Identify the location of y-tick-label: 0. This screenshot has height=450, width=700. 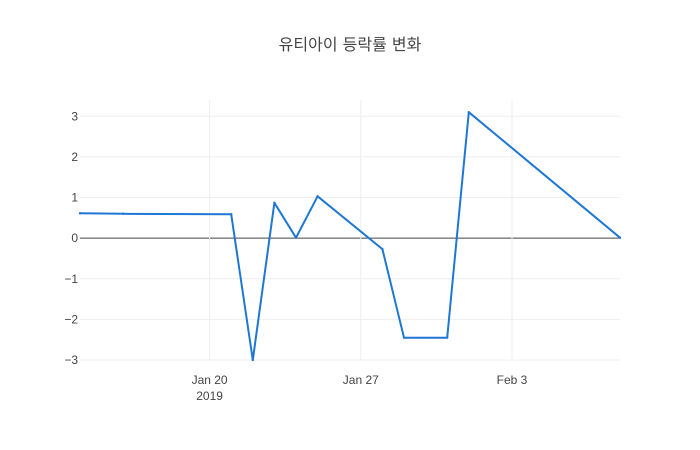
(74, 238).